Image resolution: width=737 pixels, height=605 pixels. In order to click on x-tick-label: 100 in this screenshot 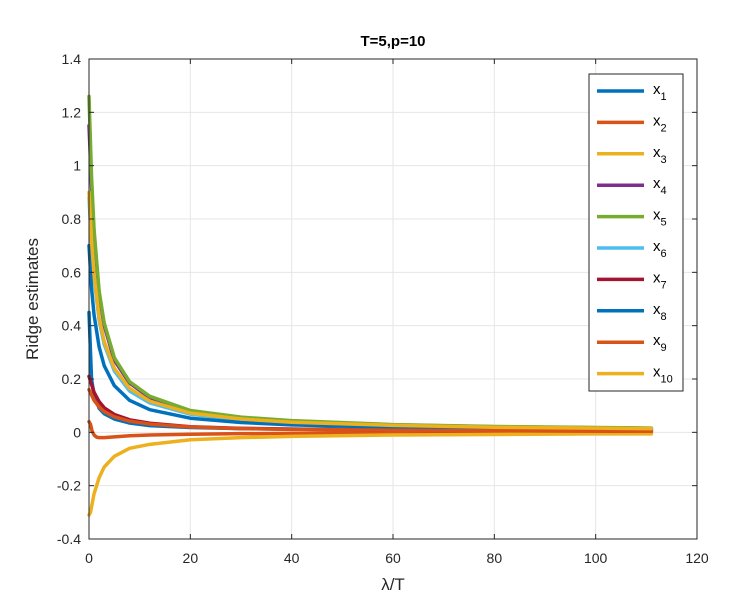, I will do `click(596, 558)`.